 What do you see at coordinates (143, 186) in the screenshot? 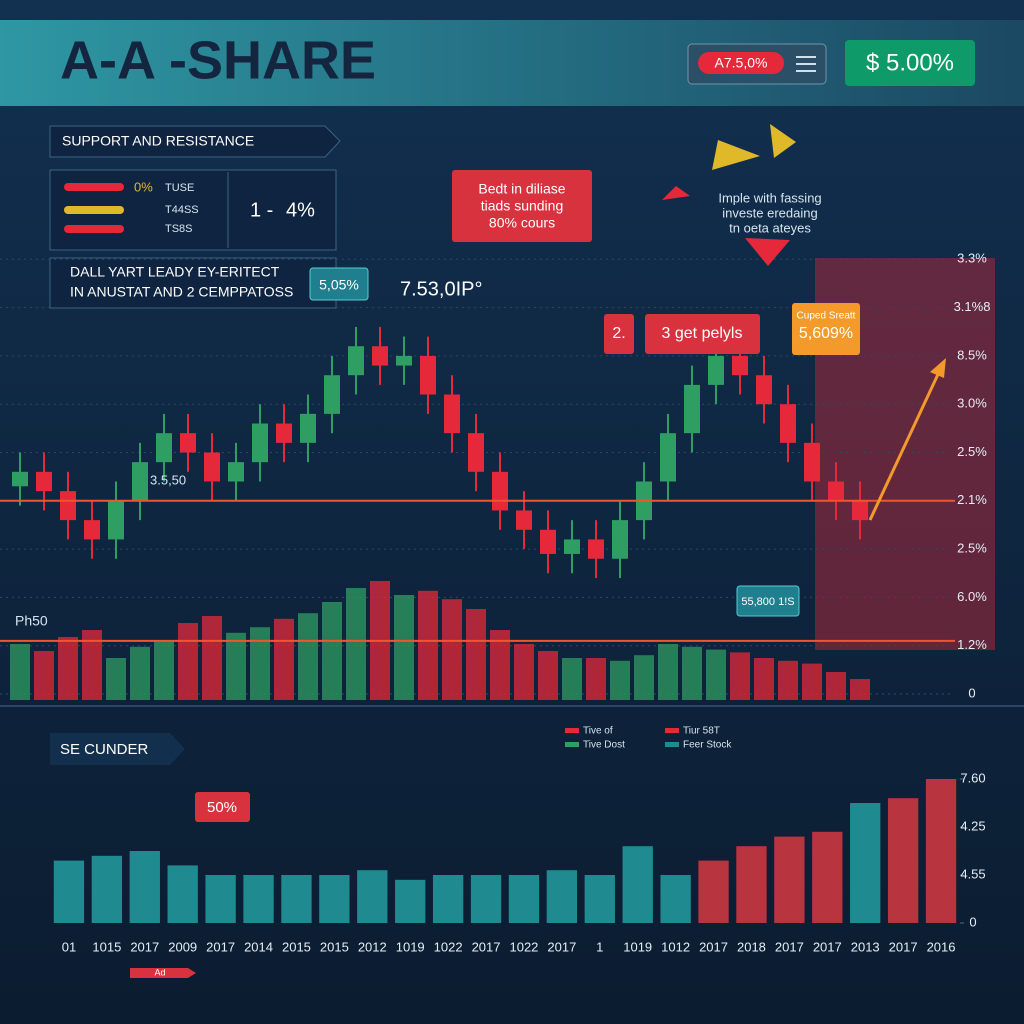
I see `row-value: 0%` at bounding box center [143, 186].